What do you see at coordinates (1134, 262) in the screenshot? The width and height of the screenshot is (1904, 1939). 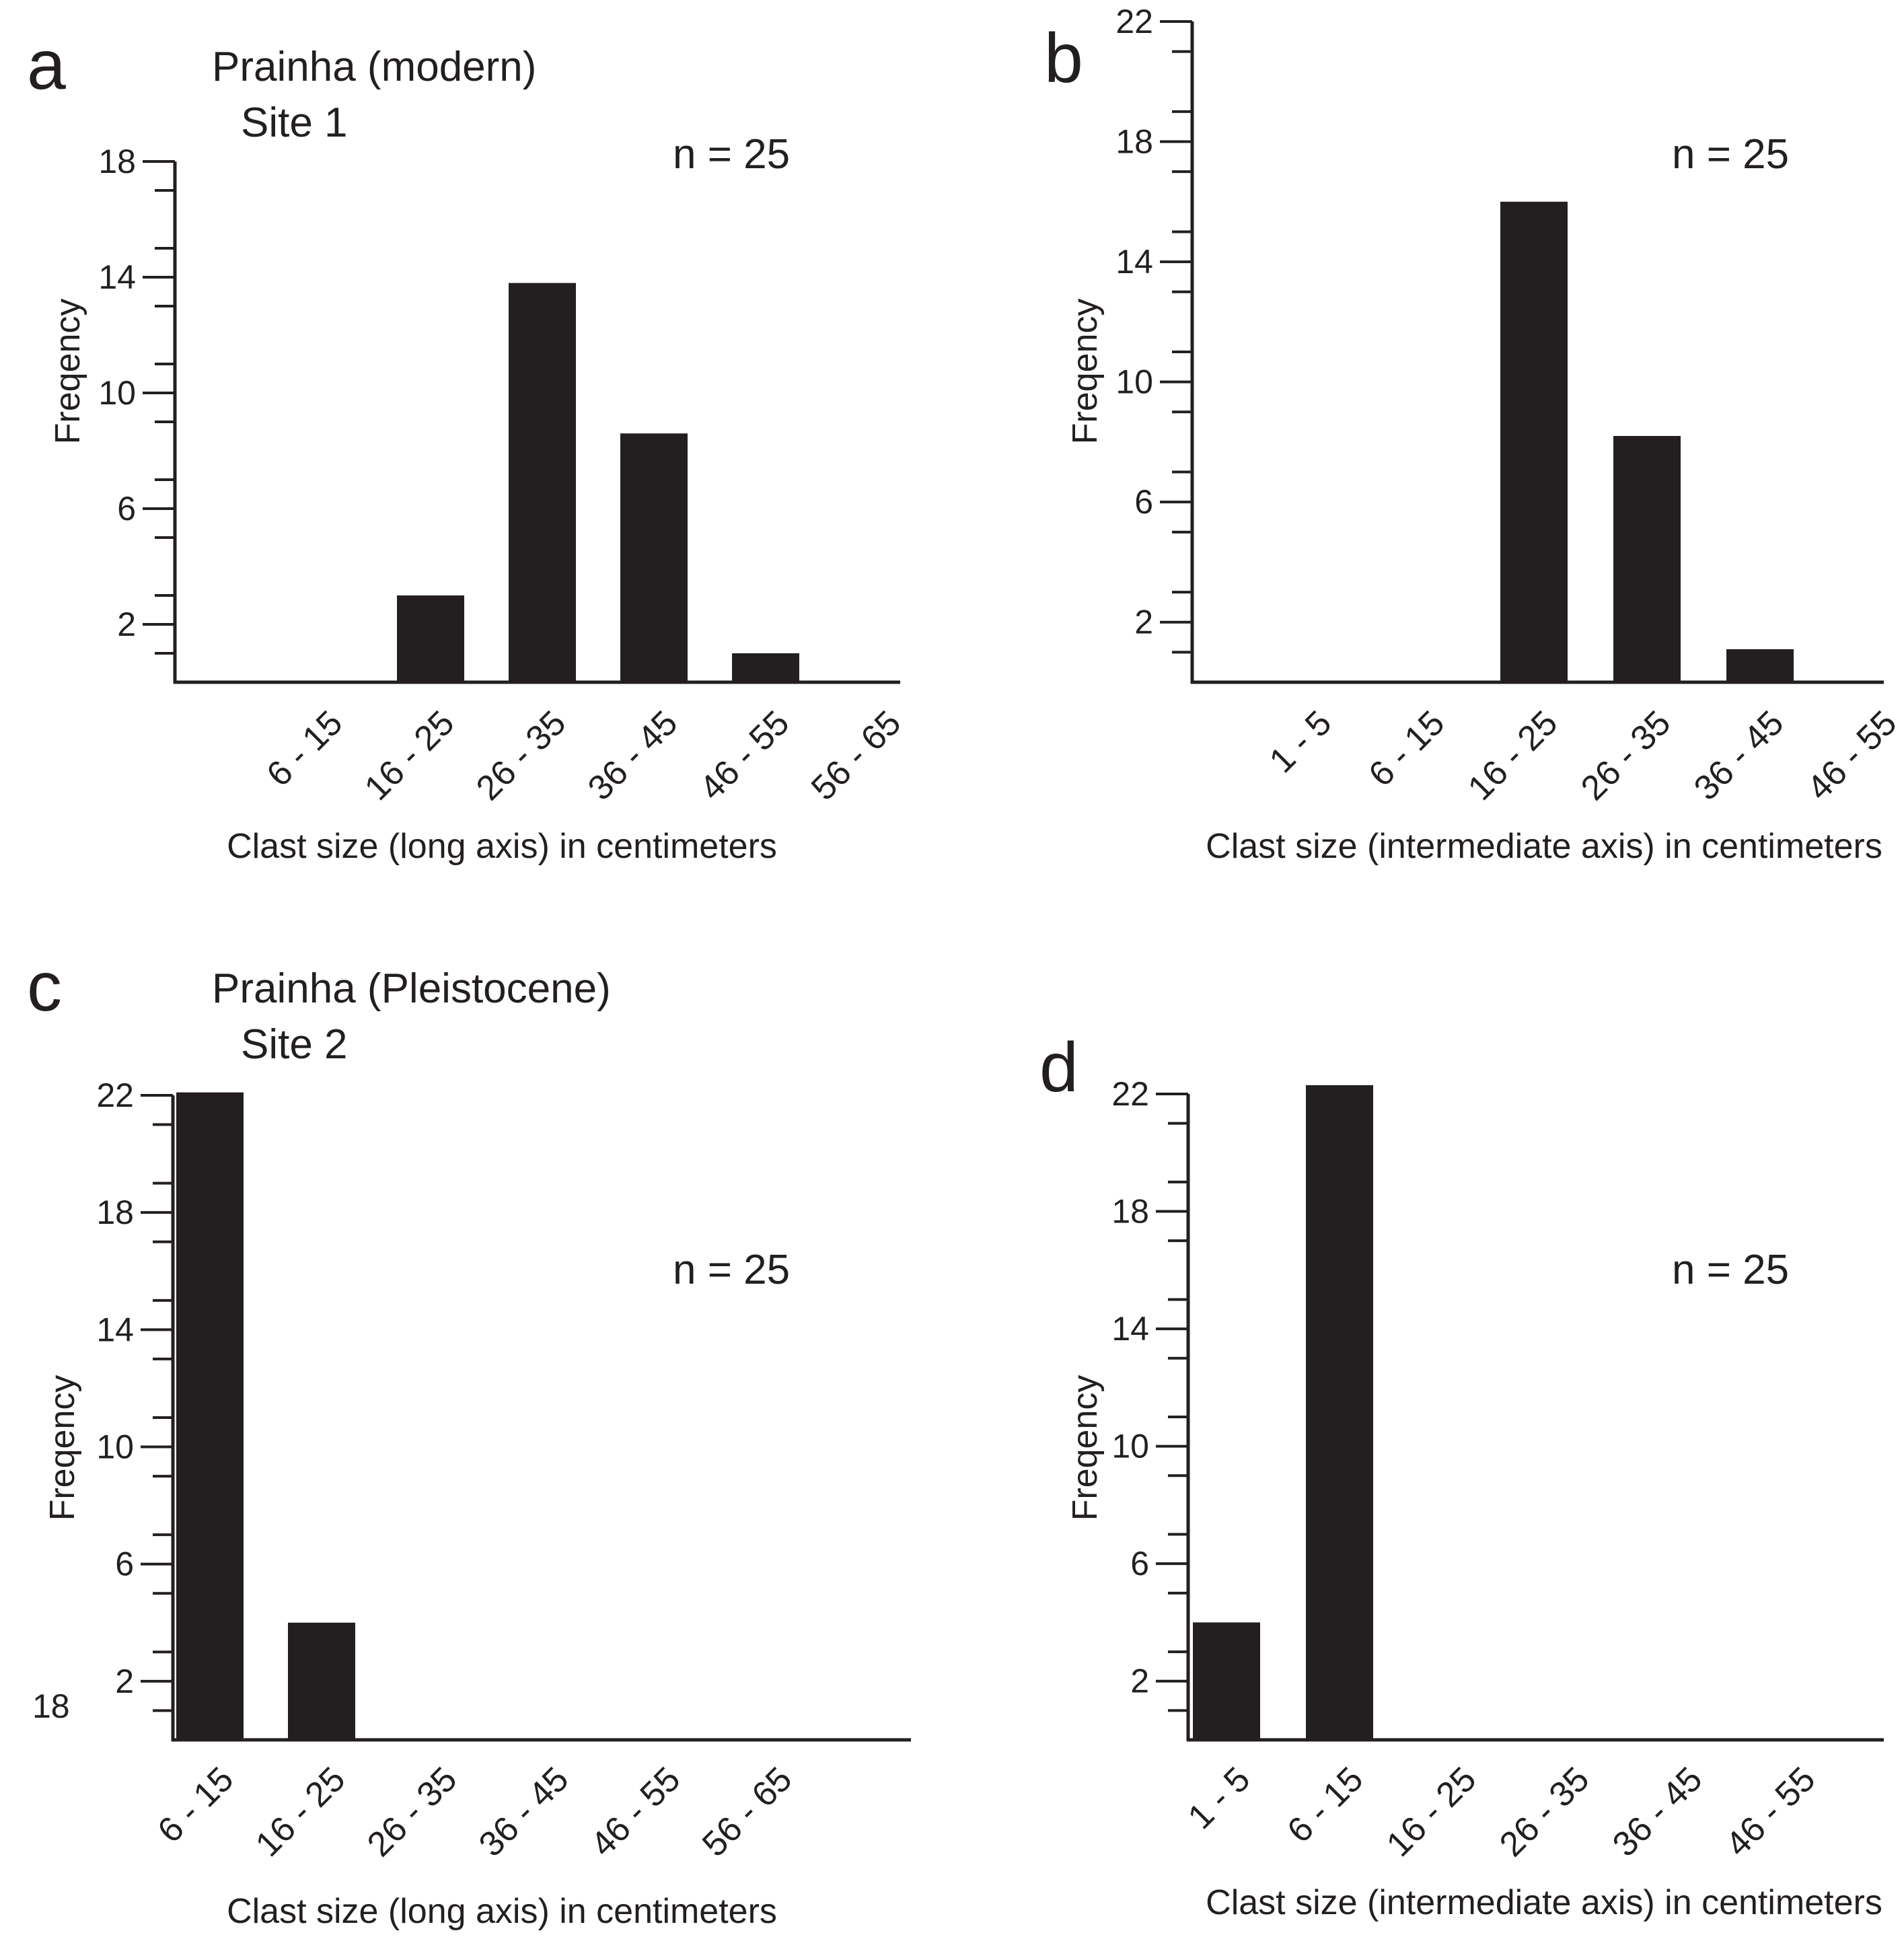 I see `panel-b-y-tick-label: 14` at bounding box center [1134, 262].